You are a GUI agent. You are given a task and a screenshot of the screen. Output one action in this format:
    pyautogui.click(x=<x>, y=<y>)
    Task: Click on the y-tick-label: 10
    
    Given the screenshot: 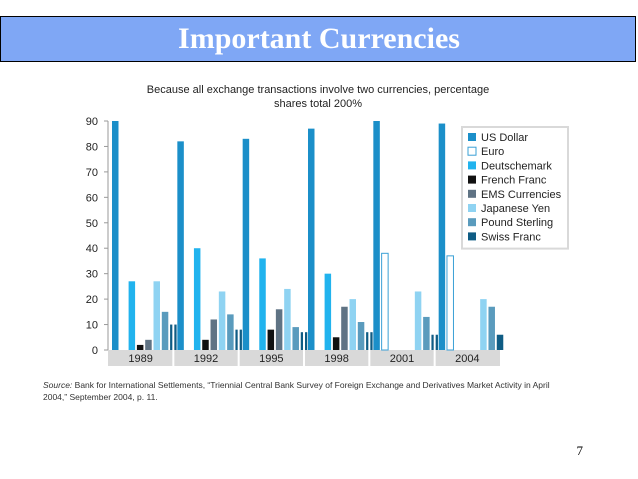 What is the action you would take?
    pyautogui.click(x=92, y=326)
    